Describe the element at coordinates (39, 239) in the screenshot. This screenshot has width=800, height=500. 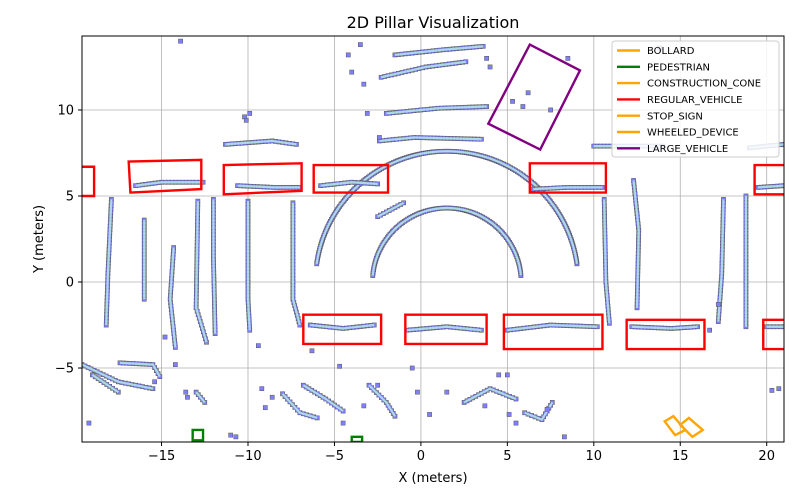
I see `y-axis-label: Y (meters)` at that location.